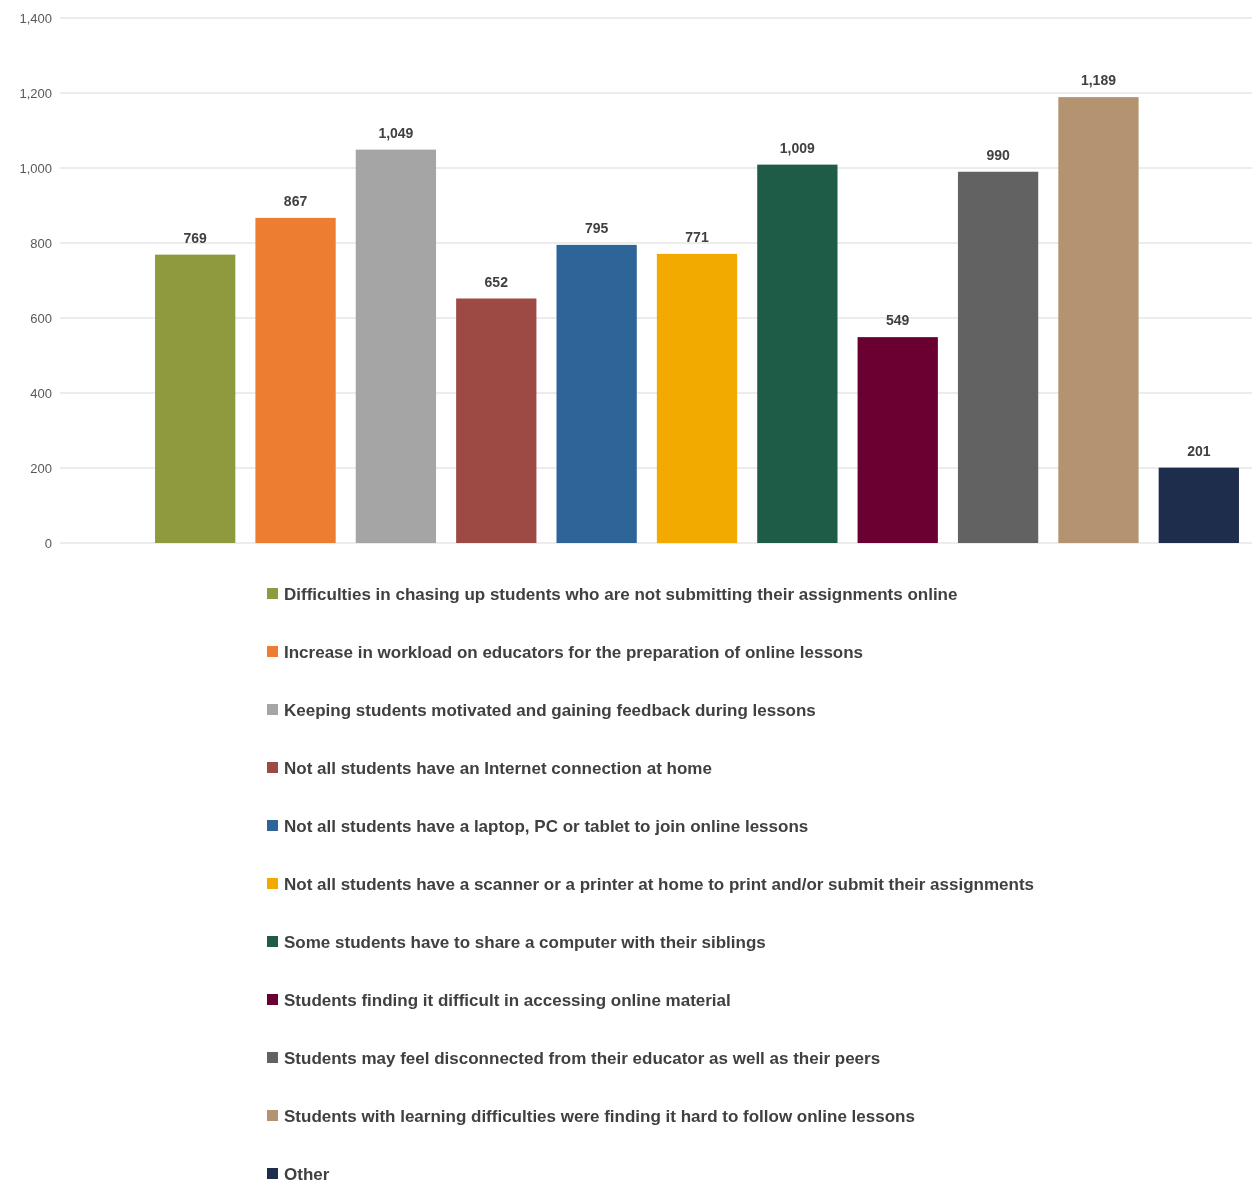  I want to click on y-tick-label: 0, so click(48, 543).